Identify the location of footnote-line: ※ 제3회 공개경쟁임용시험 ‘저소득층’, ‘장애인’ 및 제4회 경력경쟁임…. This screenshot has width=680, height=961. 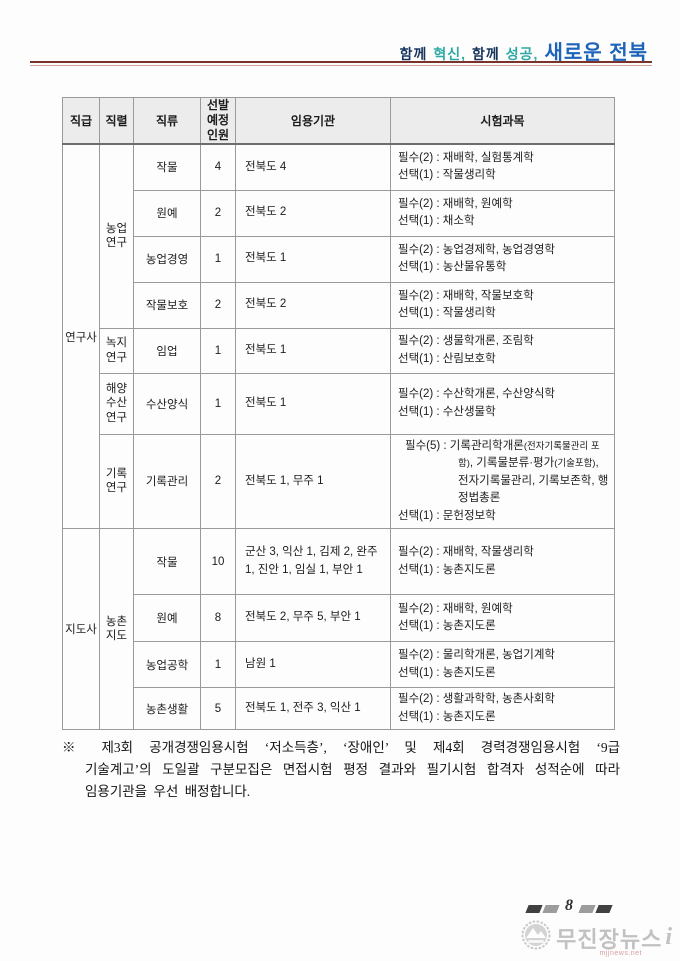
(341, 747).